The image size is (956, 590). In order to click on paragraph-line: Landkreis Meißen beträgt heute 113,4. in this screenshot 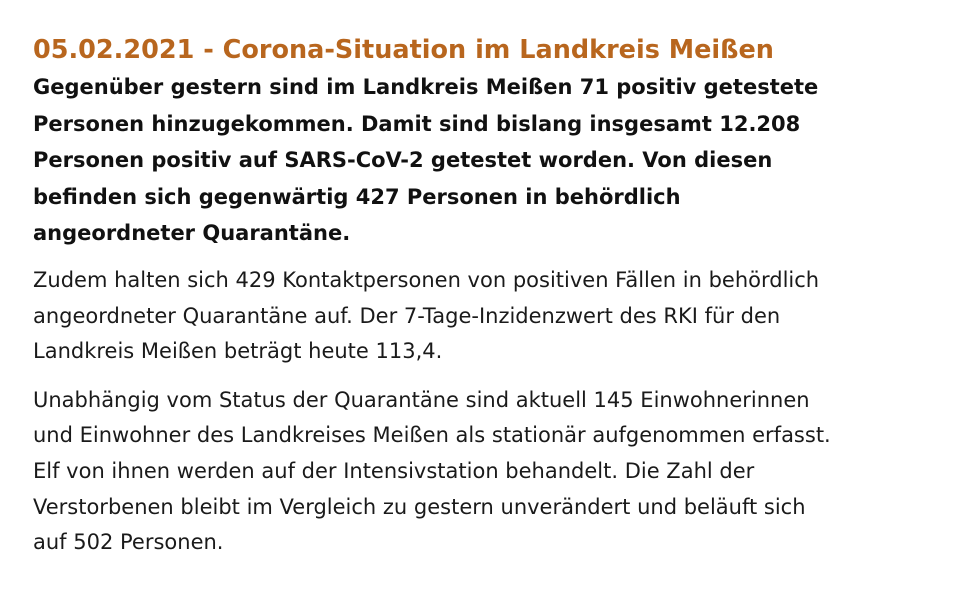, I will do `click(238, 351)`.